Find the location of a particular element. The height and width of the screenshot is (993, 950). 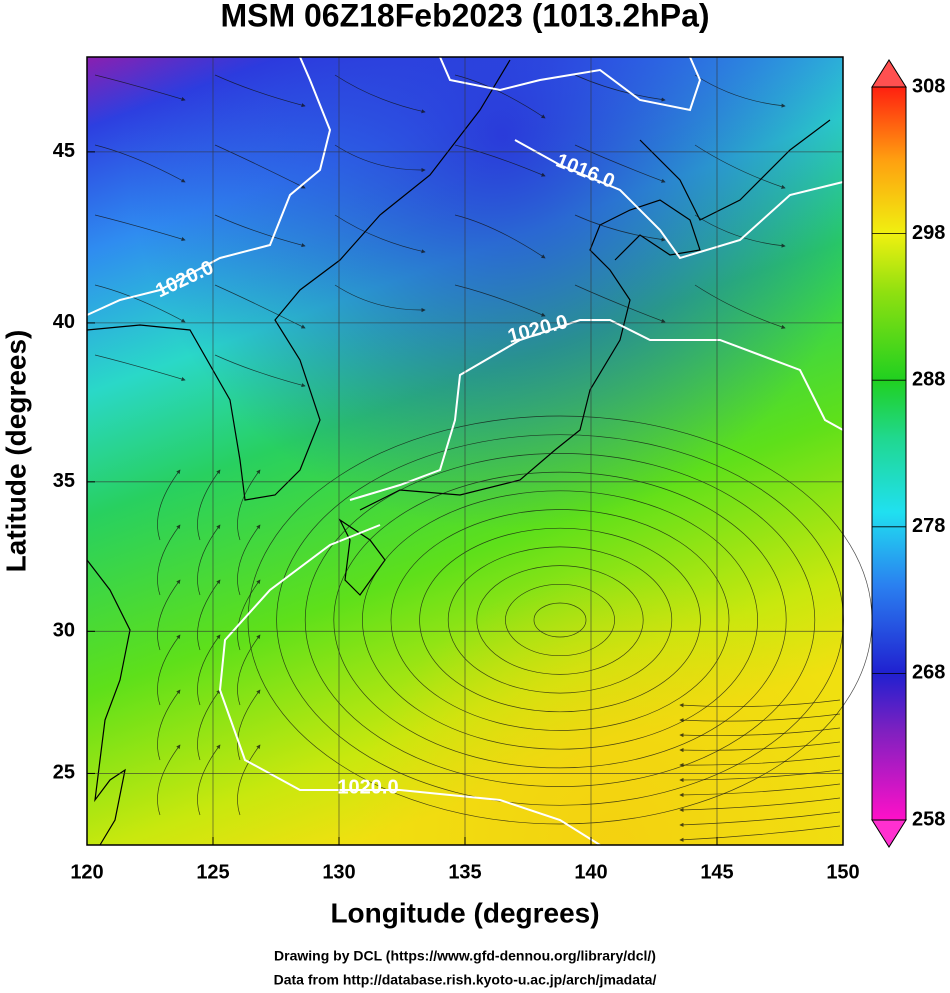

x-tick-label: 130 is located at coordinates (338, 872).